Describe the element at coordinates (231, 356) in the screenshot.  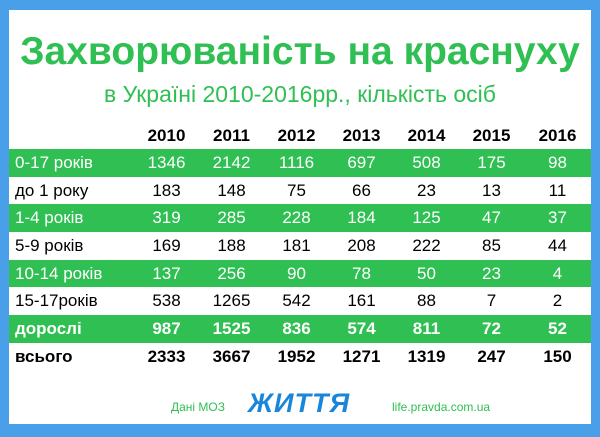
I see `value-cell: 3667` at that location.